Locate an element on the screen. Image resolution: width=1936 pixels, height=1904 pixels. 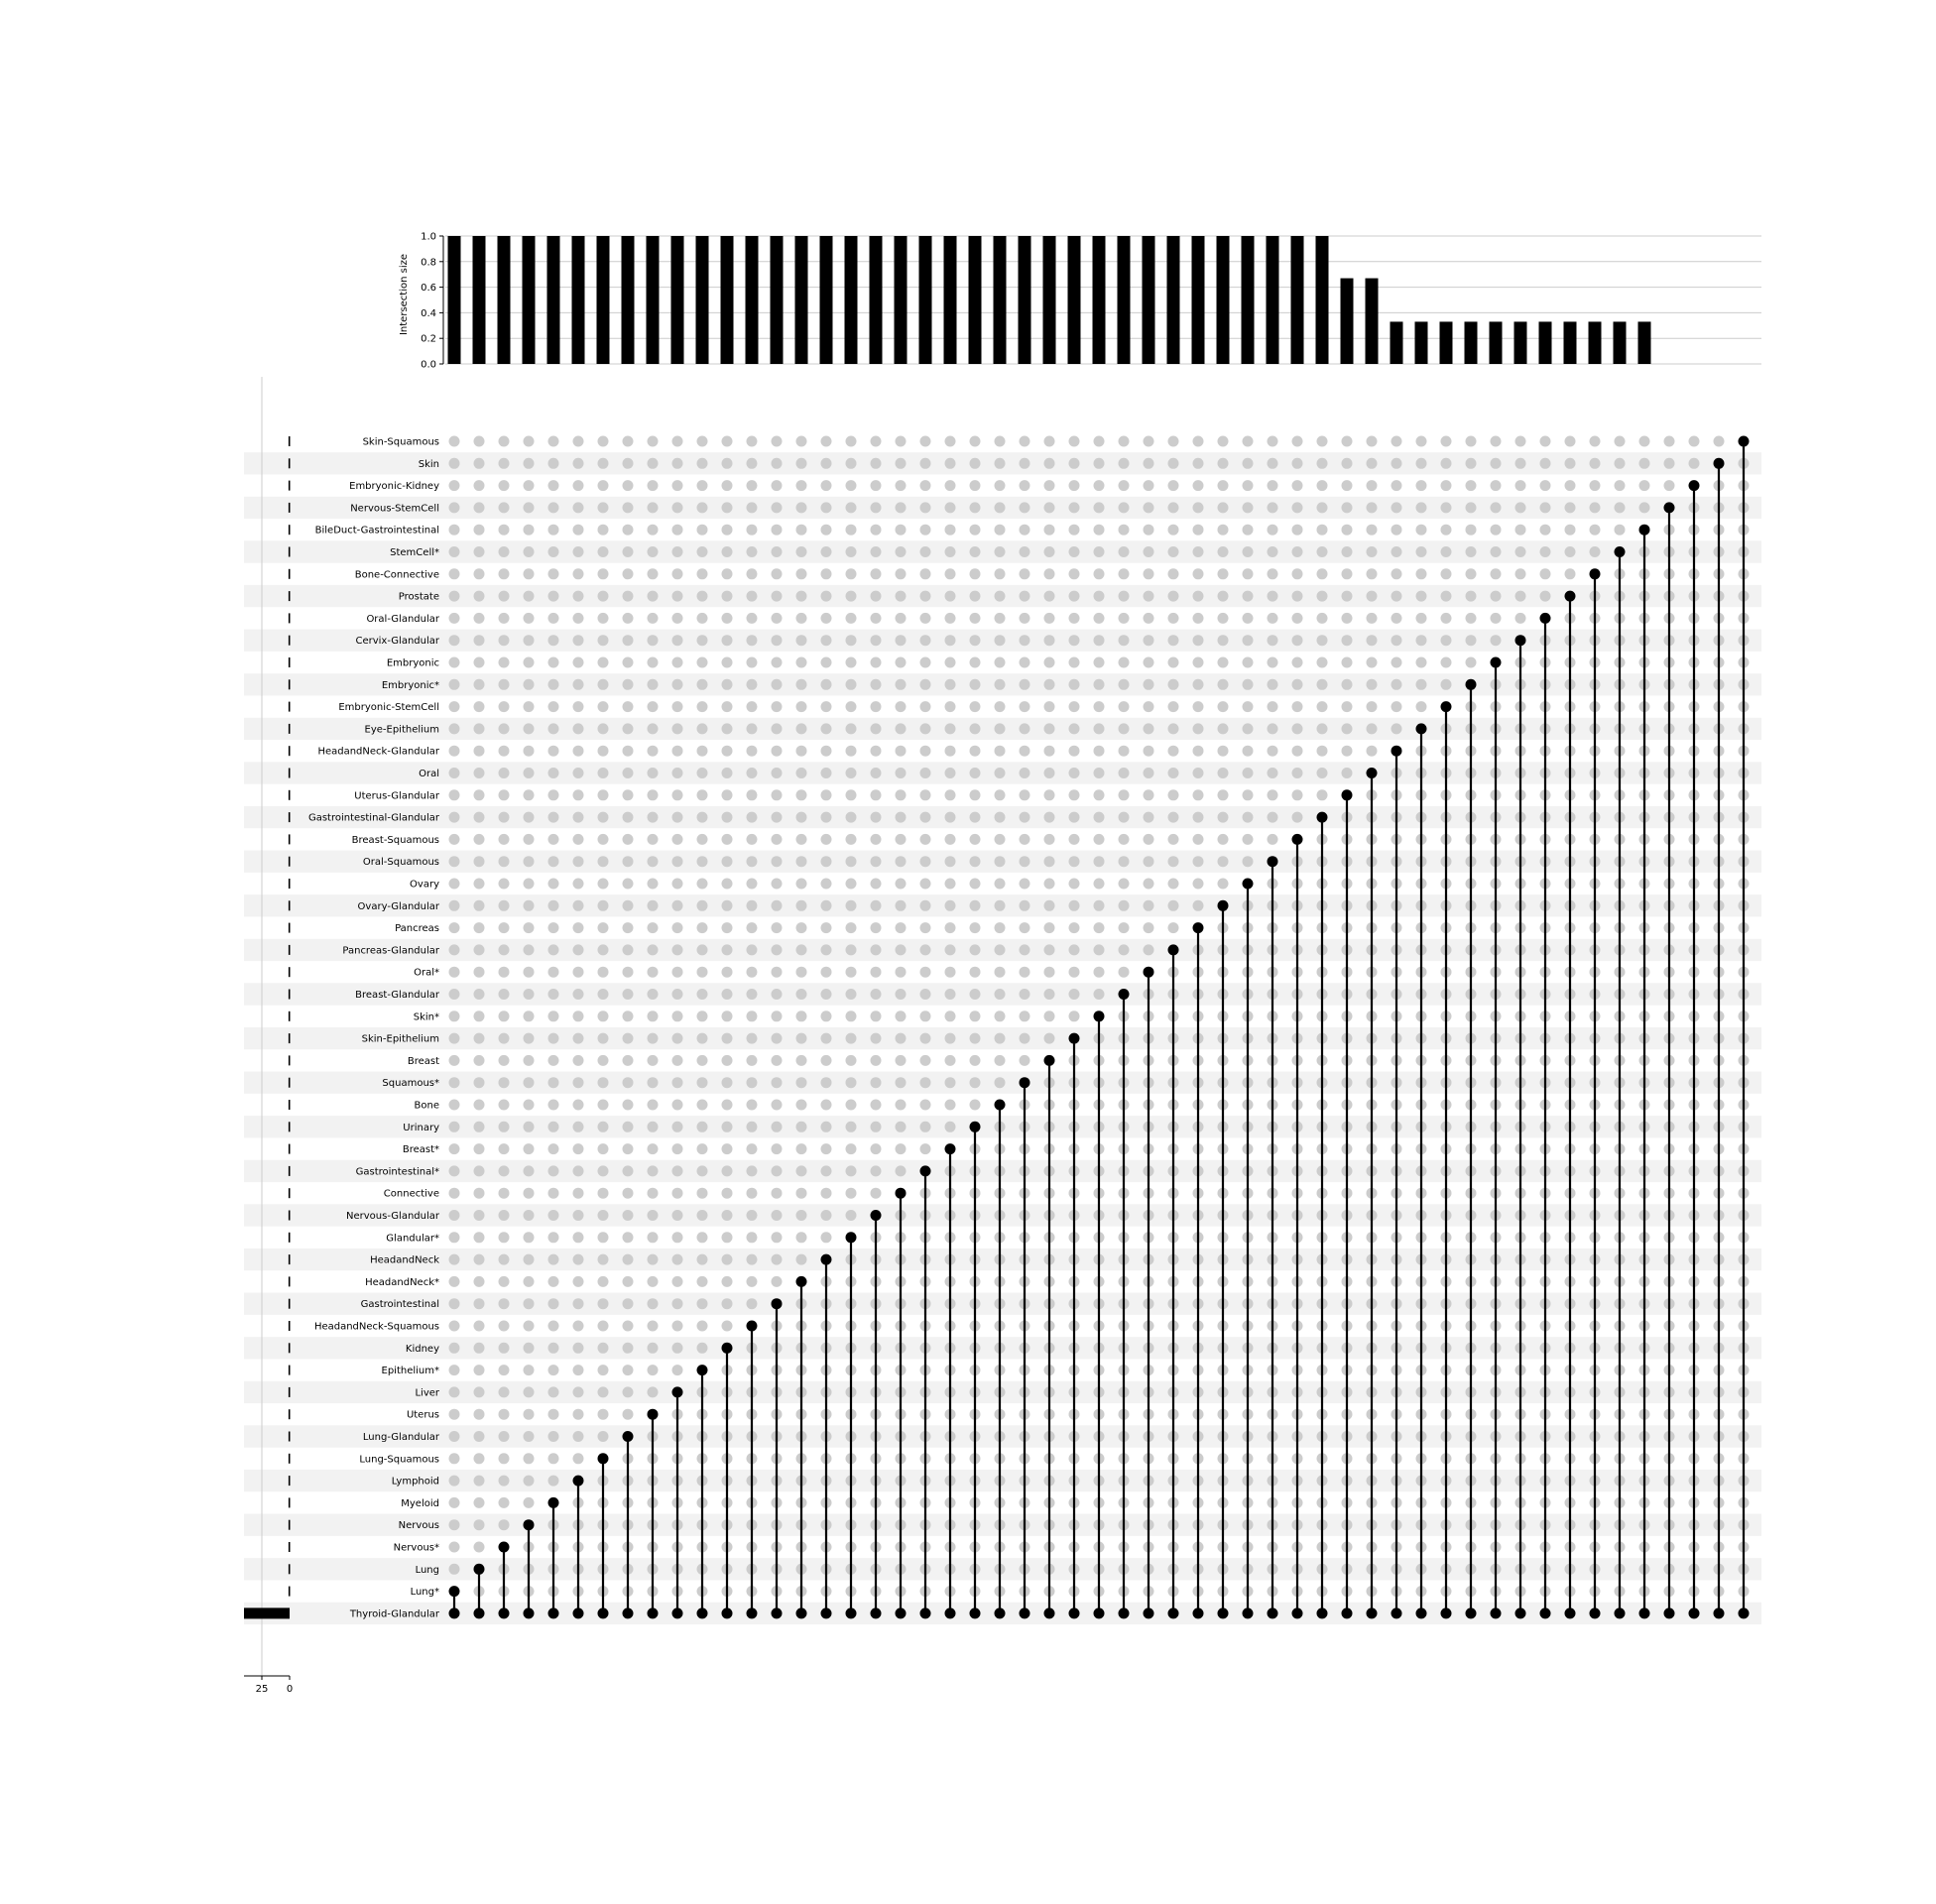
set-label: Kidney is located at coordinates (422, 1349).